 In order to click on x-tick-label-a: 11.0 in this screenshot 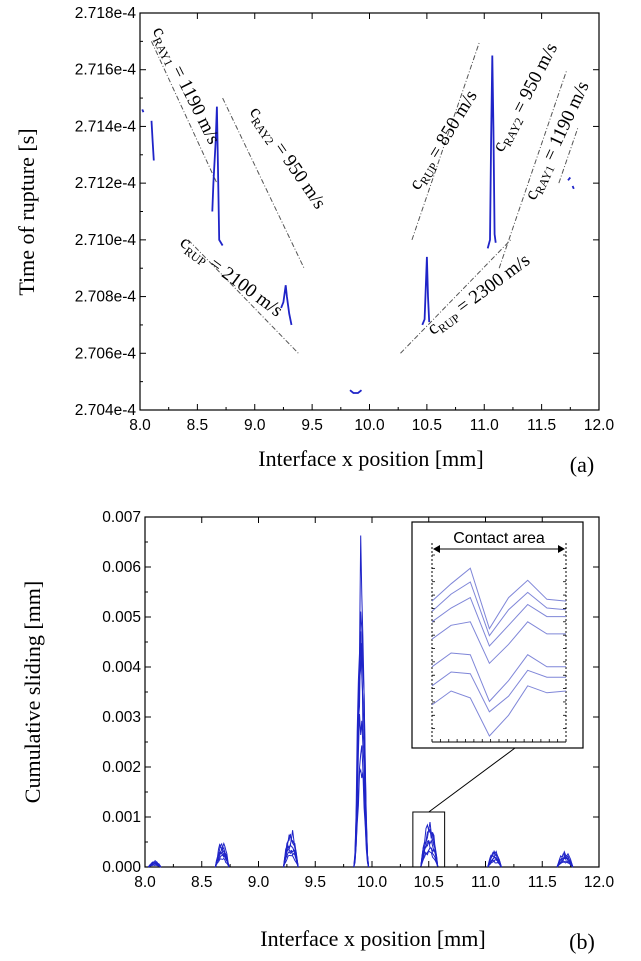, I will do `click(484, 425)`.